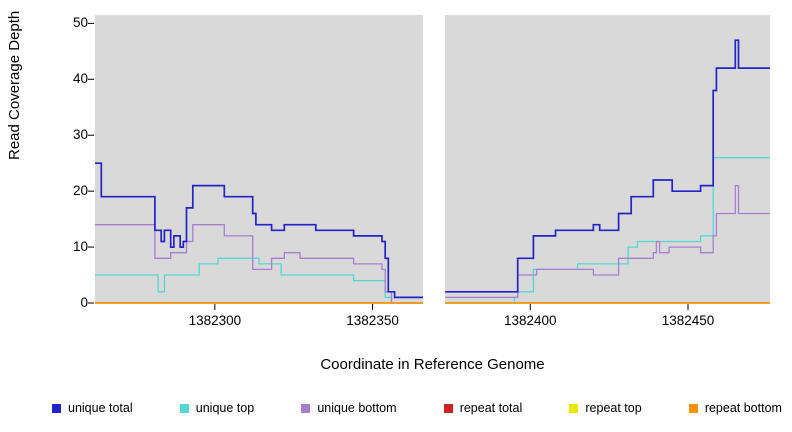  What do you see at coordinates (80, 247) in the screenshot?
I see `y-tick-label: 10` at bounding box center [80, 247].